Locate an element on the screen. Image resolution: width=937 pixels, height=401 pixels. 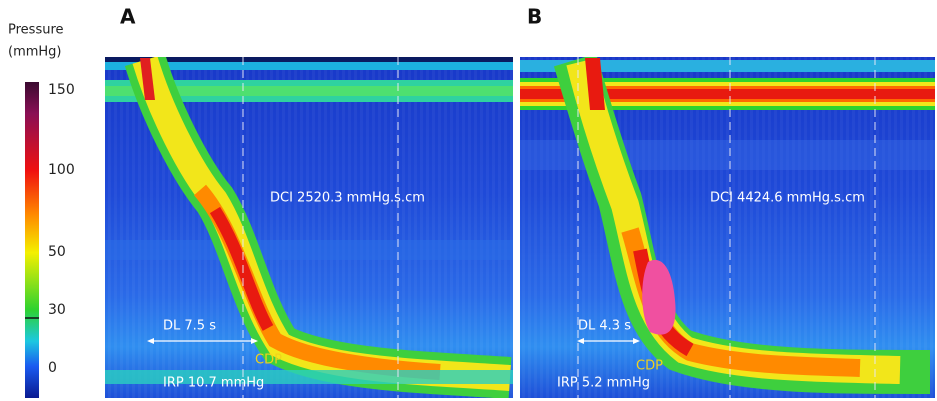
irp-label: IRP 10.7 mmHg is located at coordinates (213, 383).